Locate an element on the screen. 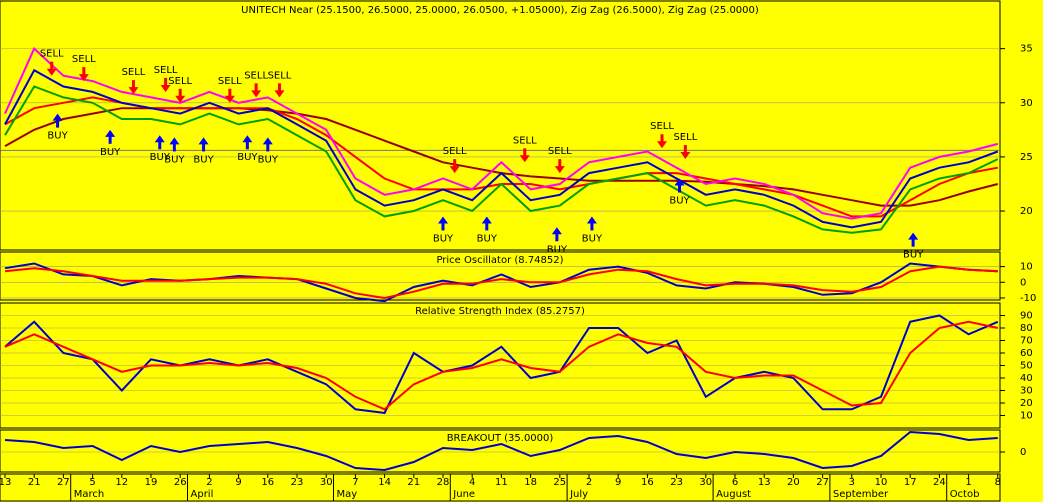 The image size is (1043, 502). x-tick-label: 16 is located at coordinates (267, 482).